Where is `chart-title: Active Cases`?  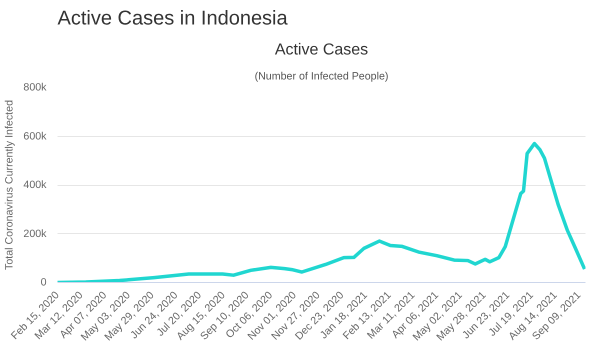 chart-title: Active Cases is located at coordinates (321, 50).